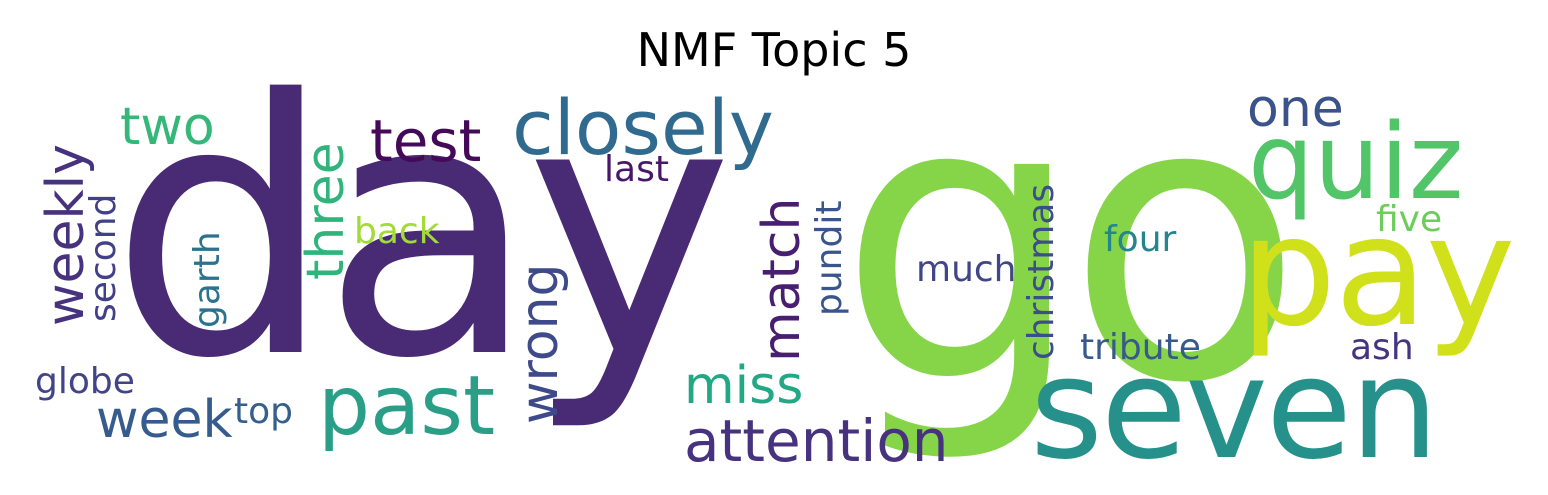  What do you see at coordinates (643, 127) in the screenshot?
I see `word-closely: closely` at bounding box center [643, 127].